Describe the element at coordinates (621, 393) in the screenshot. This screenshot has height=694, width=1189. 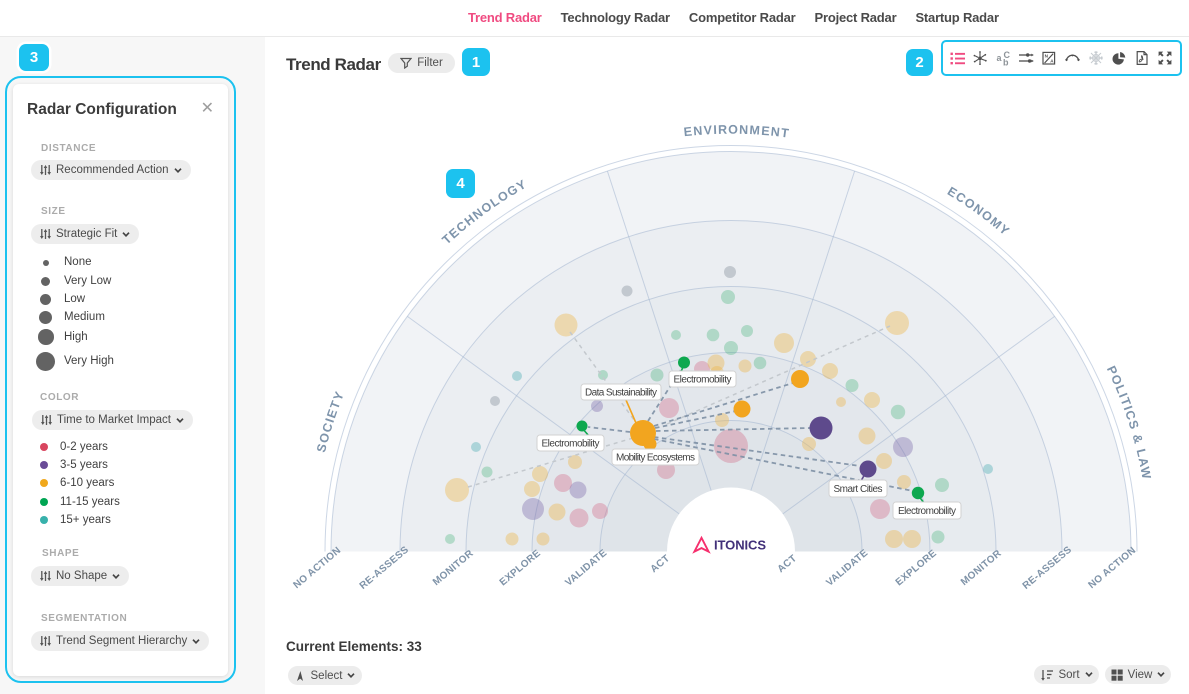
I see `svg-text: Data Sustainability` at that location.